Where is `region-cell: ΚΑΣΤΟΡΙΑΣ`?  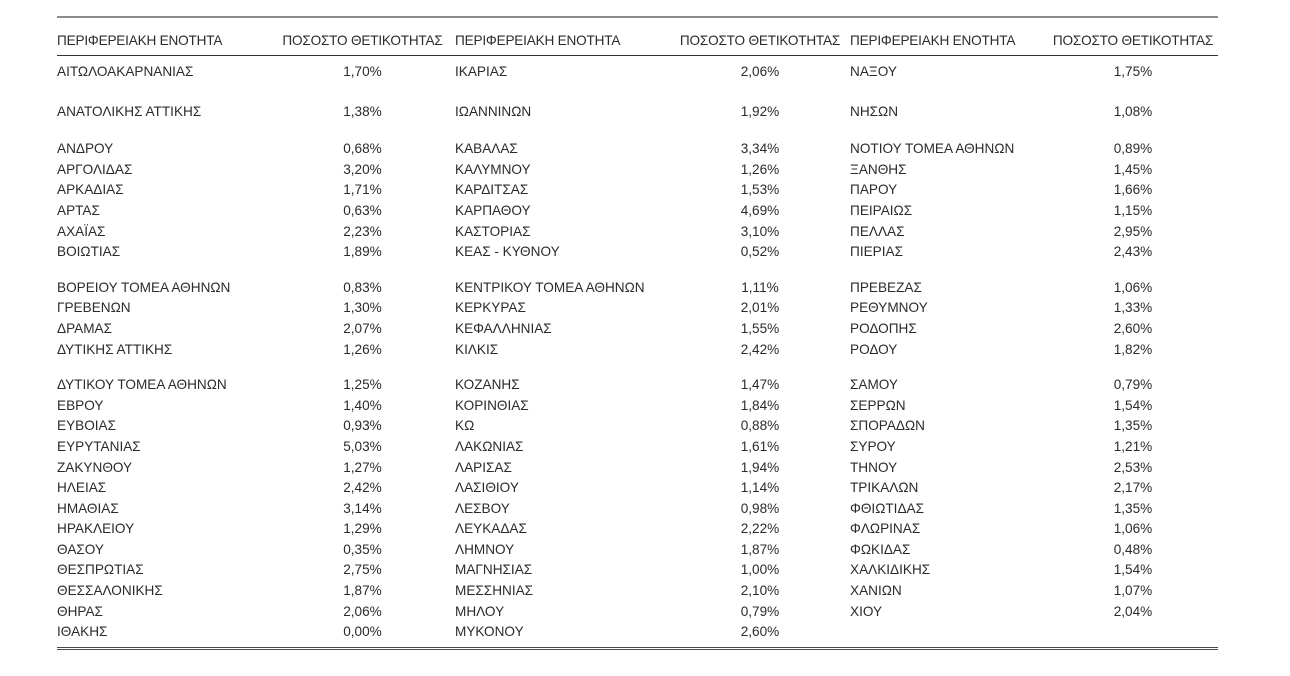
region-cell: ΚΑΣΤΟΡΙΑΣ is located at coordinates (493, 231).